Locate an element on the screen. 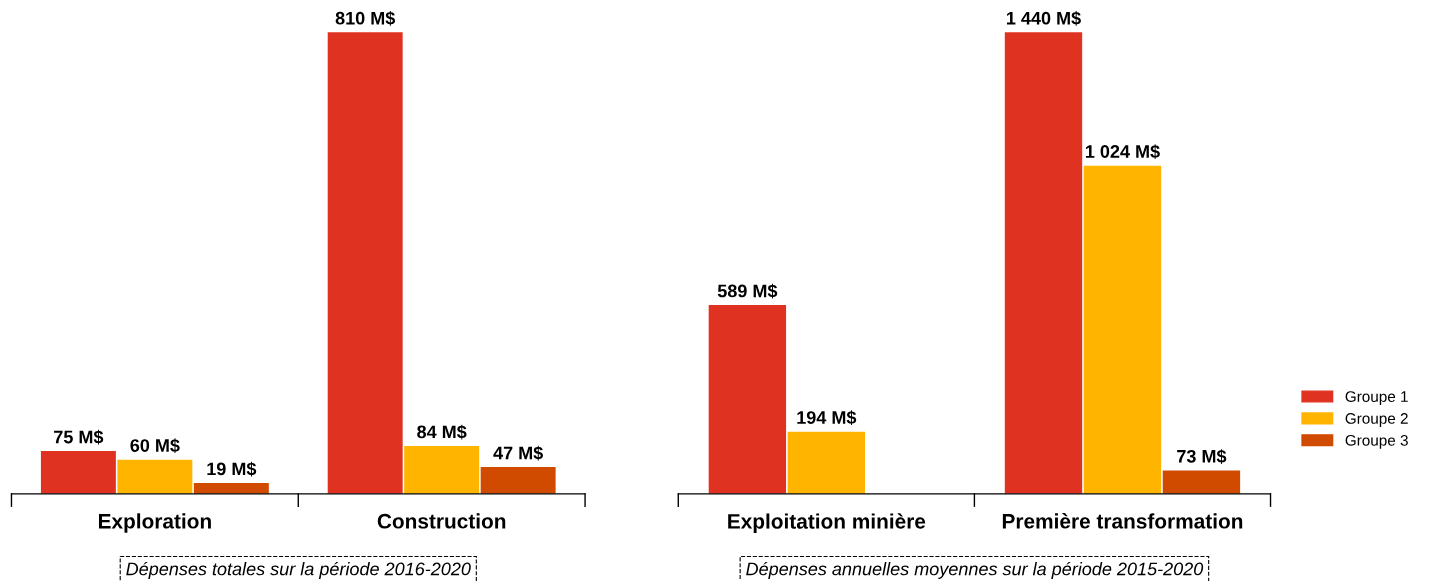 This screenshot has height=581, width=1434. data-label: 84 M$ is located at coordinates (442, 432).